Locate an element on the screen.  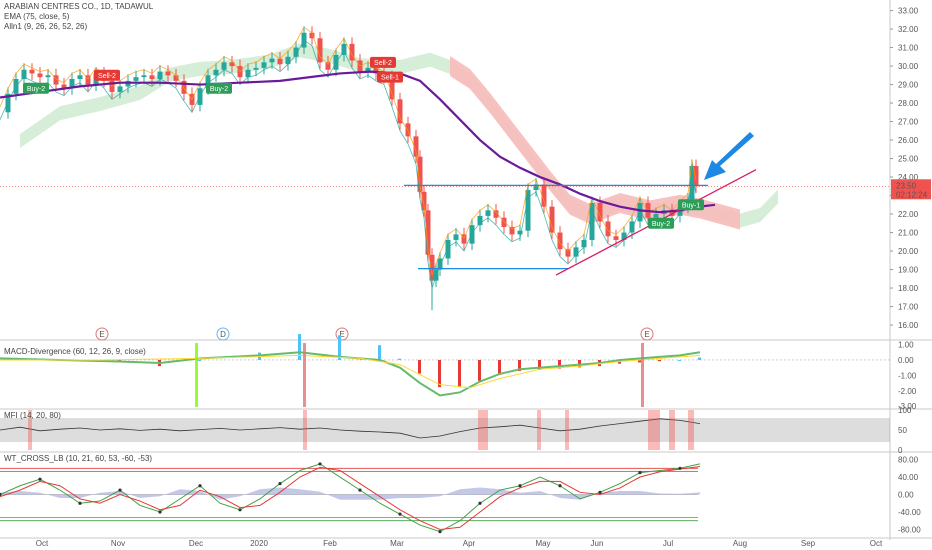
wt-histogram-area is located at coordinates (350, 493).